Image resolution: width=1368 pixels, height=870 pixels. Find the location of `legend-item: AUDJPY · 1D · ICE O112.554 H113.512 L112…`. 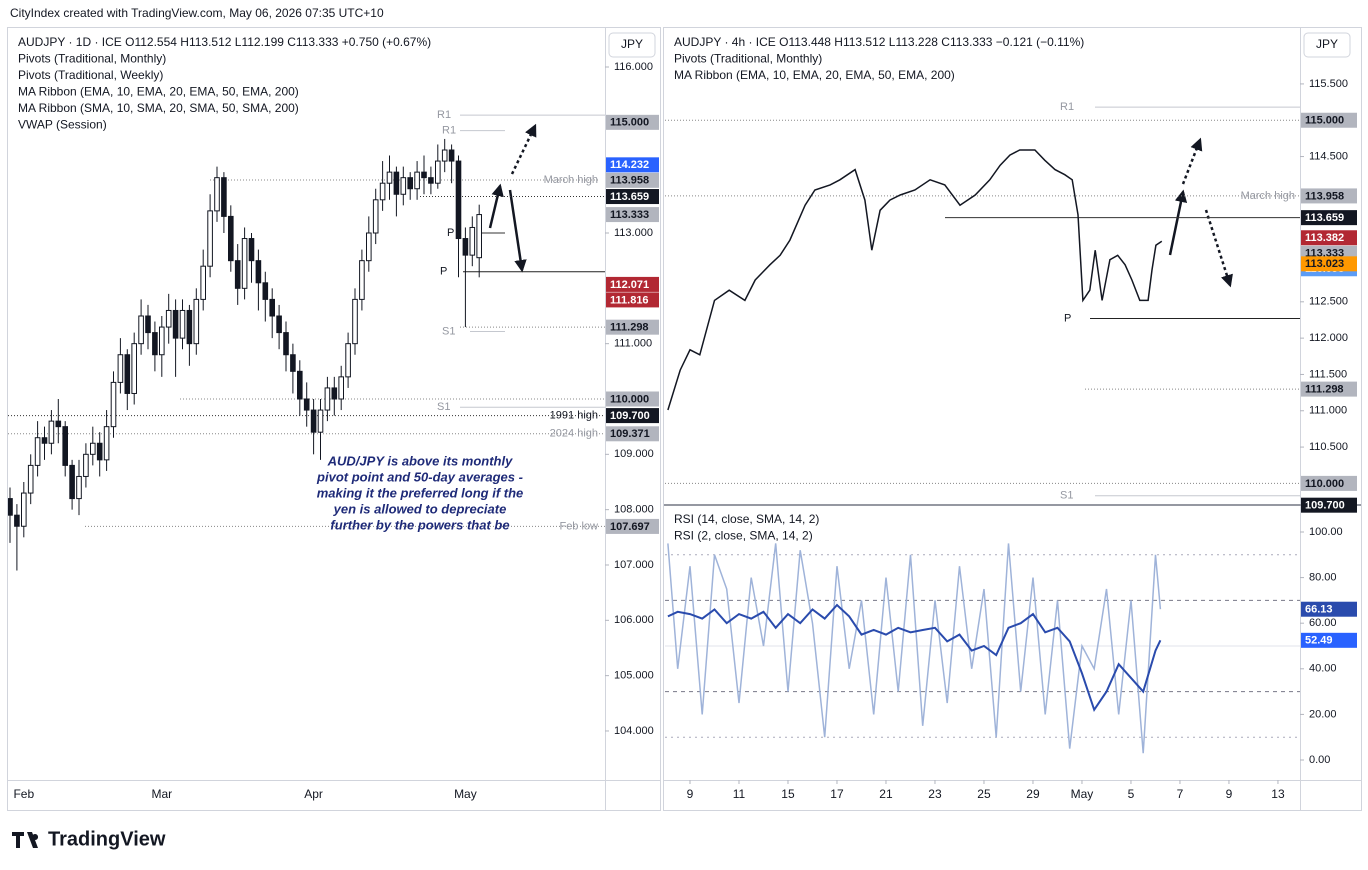

legend-item: AUDJPY · 1D · ICE O112.554 H113.512 L112… is located at coordinates (224, 42).